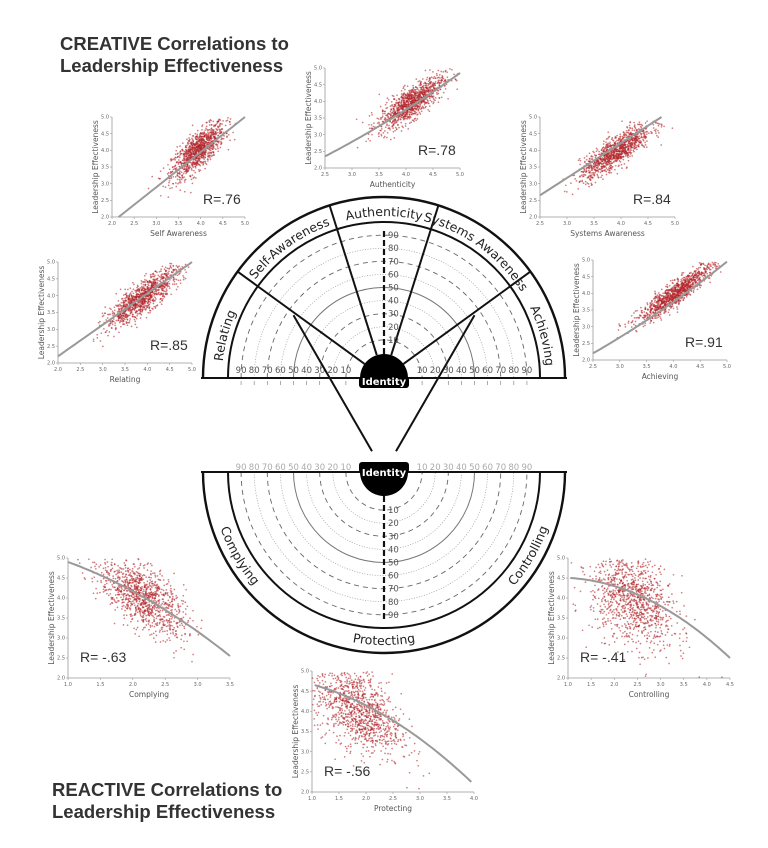 The height and width of the screenshot is (848, 768). I want to click on right-scale-label: 50, so click(474, 468).